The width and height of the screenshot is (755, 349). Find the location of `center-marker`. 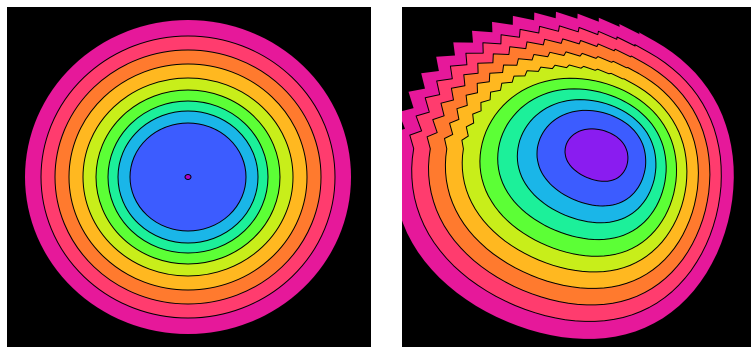

center-marker is located at coordinates (188, 177).